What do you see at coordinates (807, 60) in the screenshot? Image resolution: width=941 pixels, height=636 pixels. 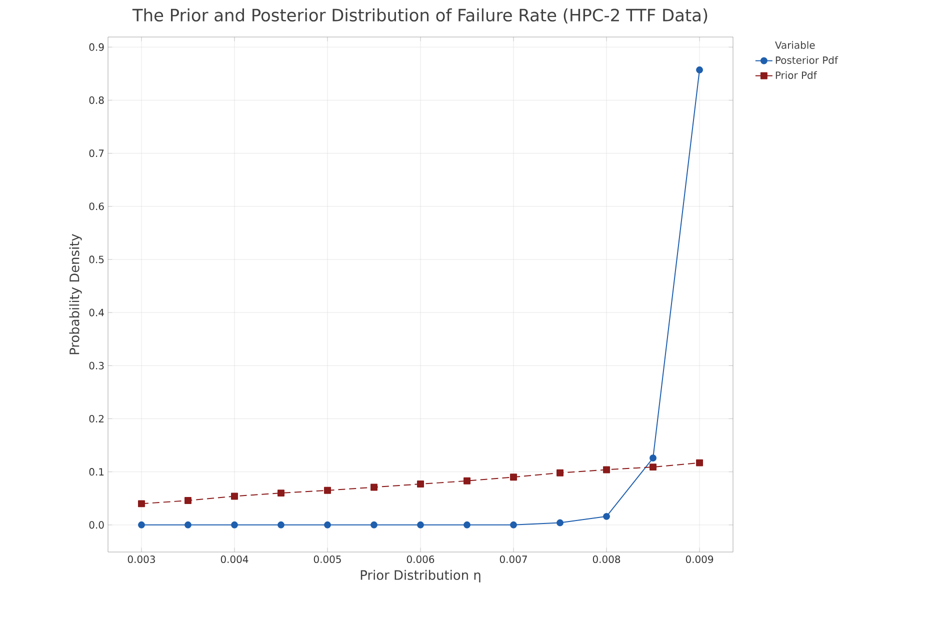 I see `legend-label: Posterior Pdf` at bounding box center [807, 60].